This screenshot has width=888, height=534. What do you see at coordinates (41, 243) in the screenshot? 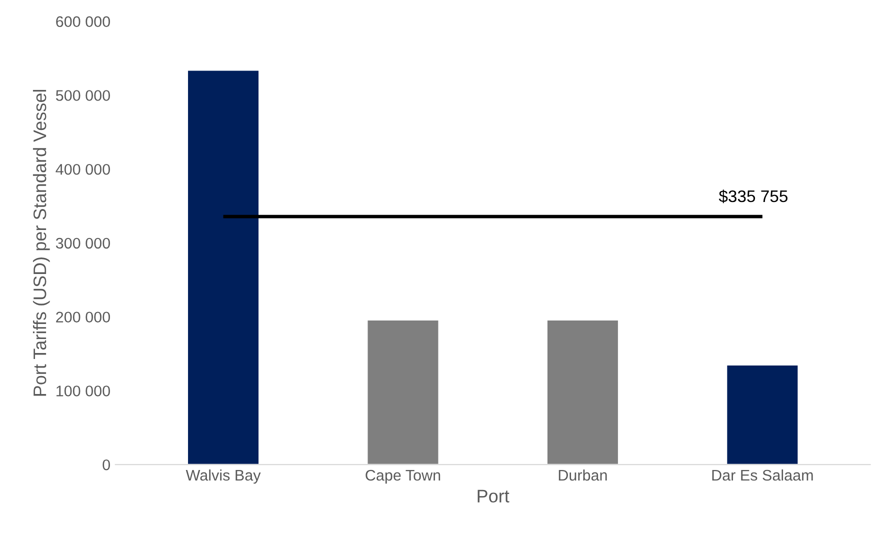
I see `y-axis-title: Port Tariffs (USD) per Standard Vessel` at bounding box center [41, 243].